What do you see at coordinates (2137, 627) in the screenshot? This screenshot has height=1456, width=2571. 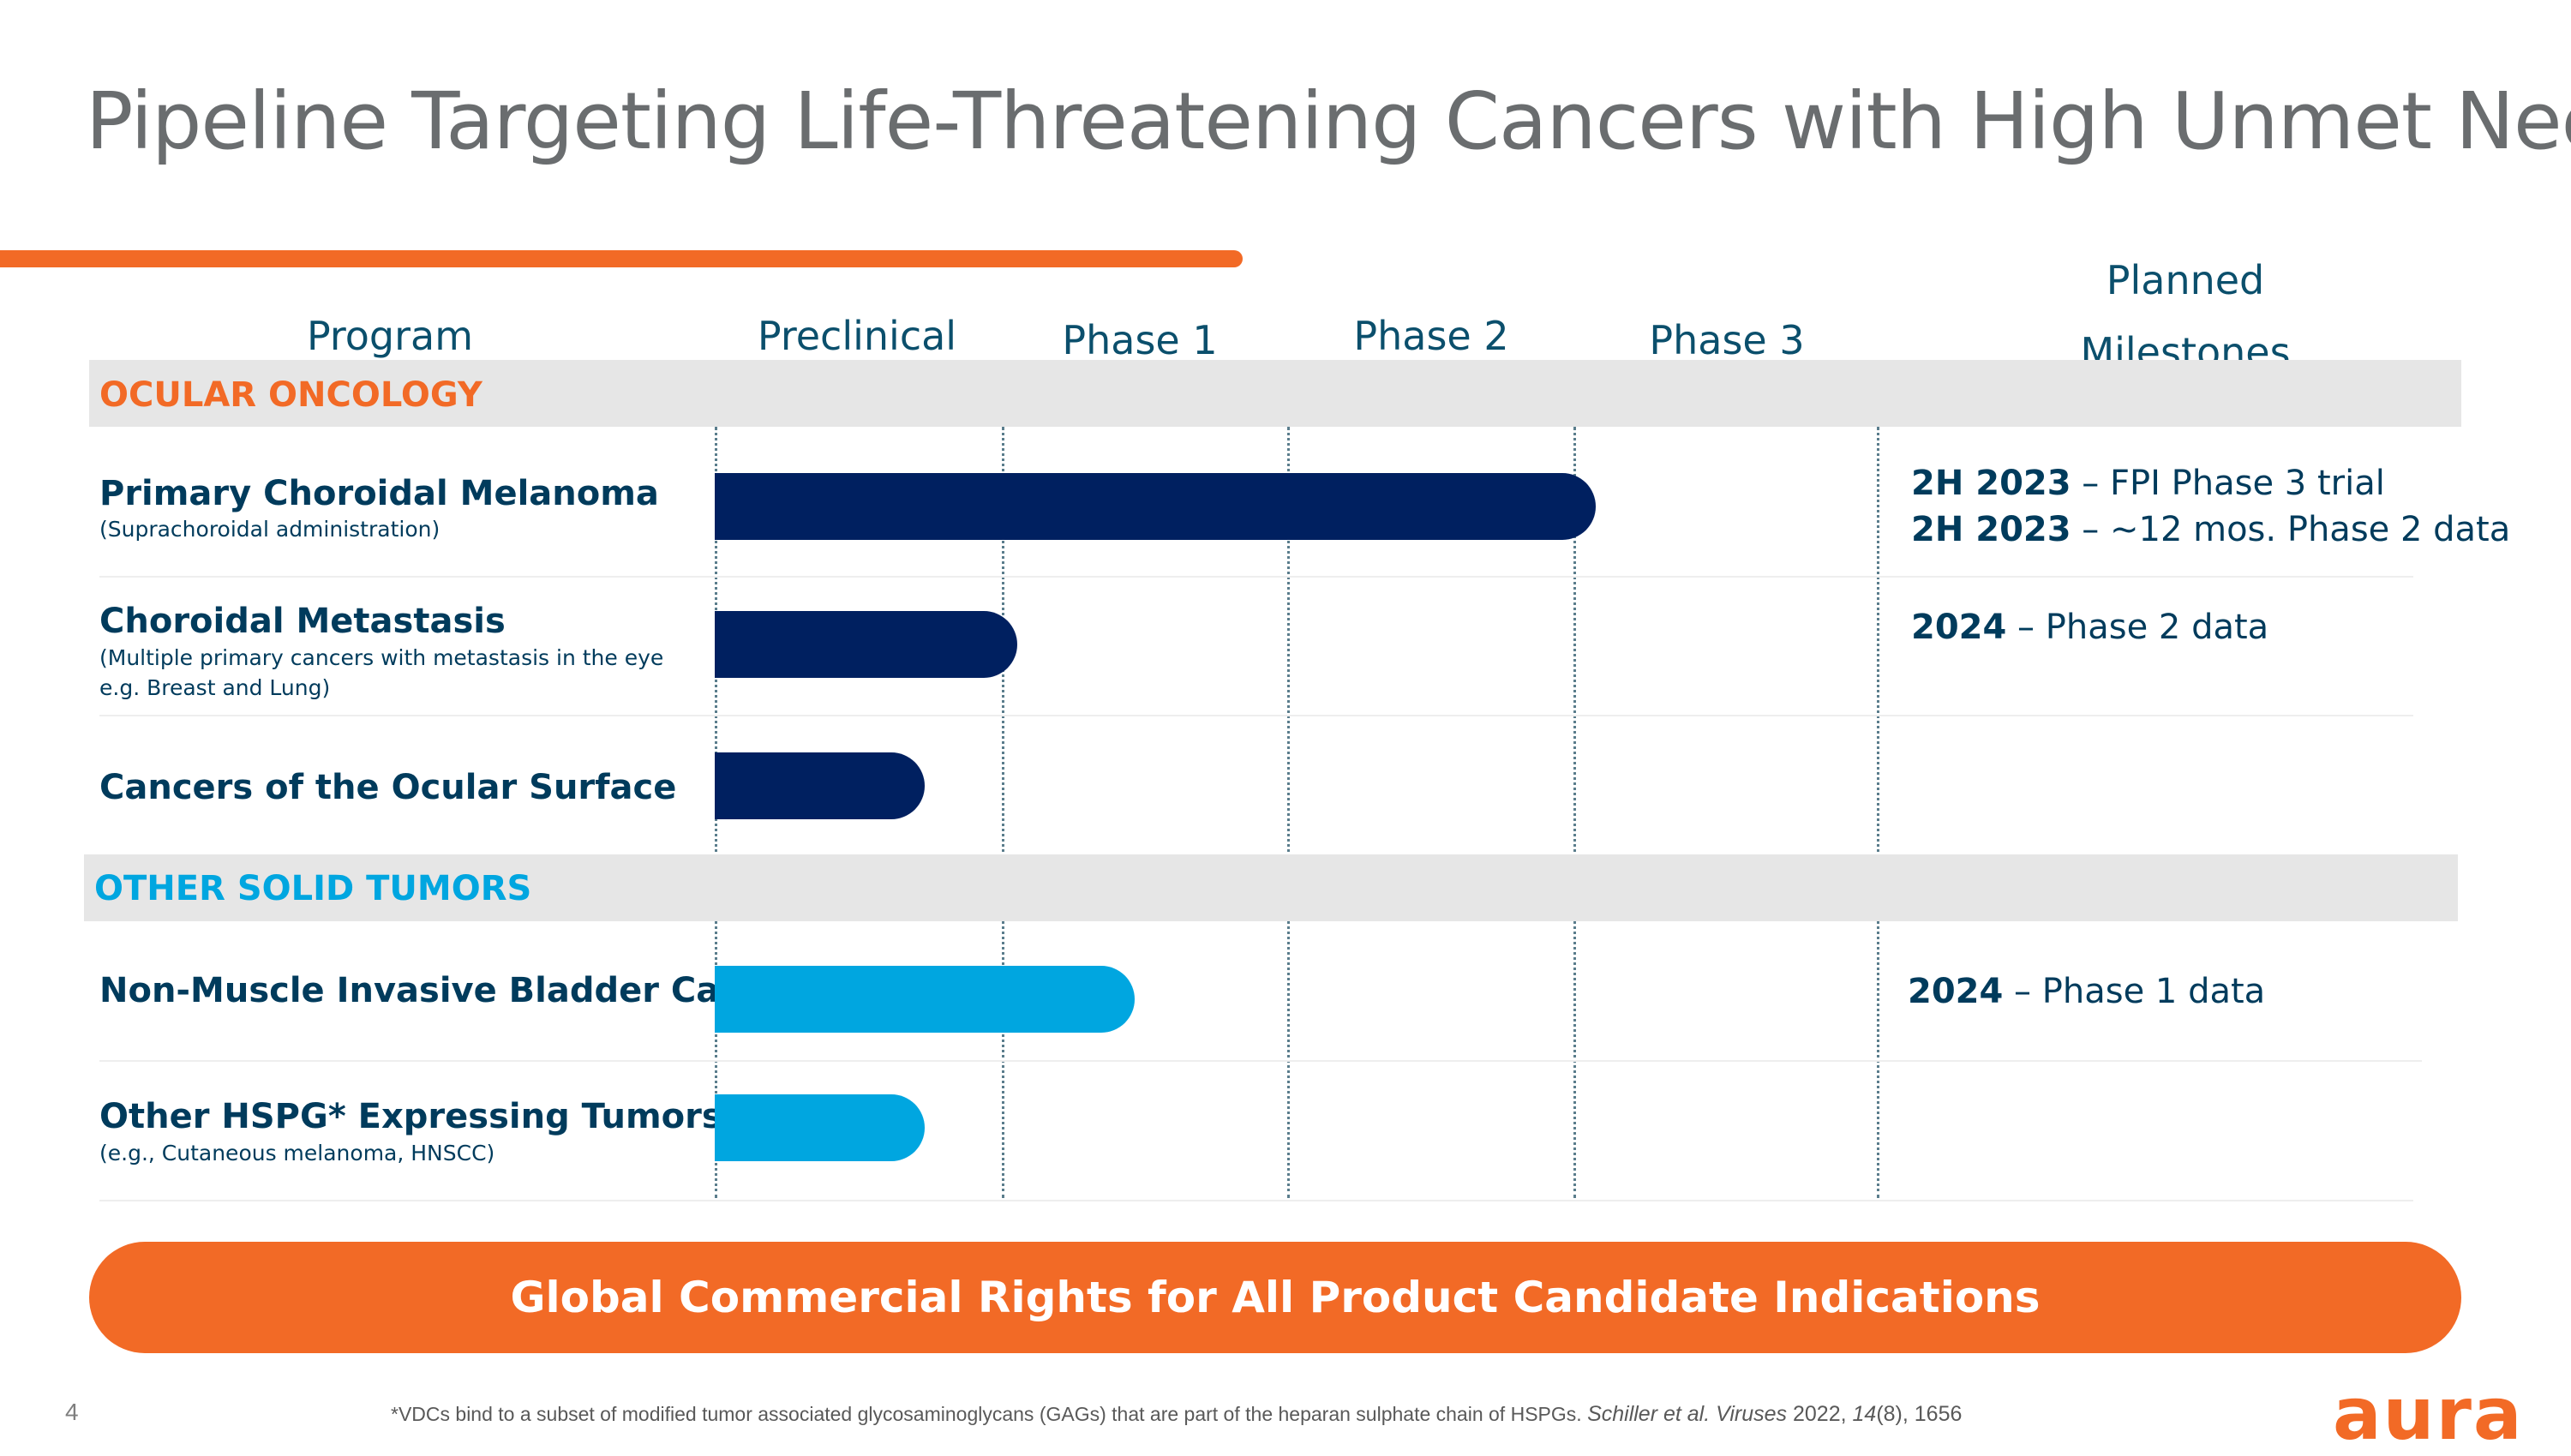 I see `milestone-text: – Phase 2 data` at bounding box center [2137, 627].